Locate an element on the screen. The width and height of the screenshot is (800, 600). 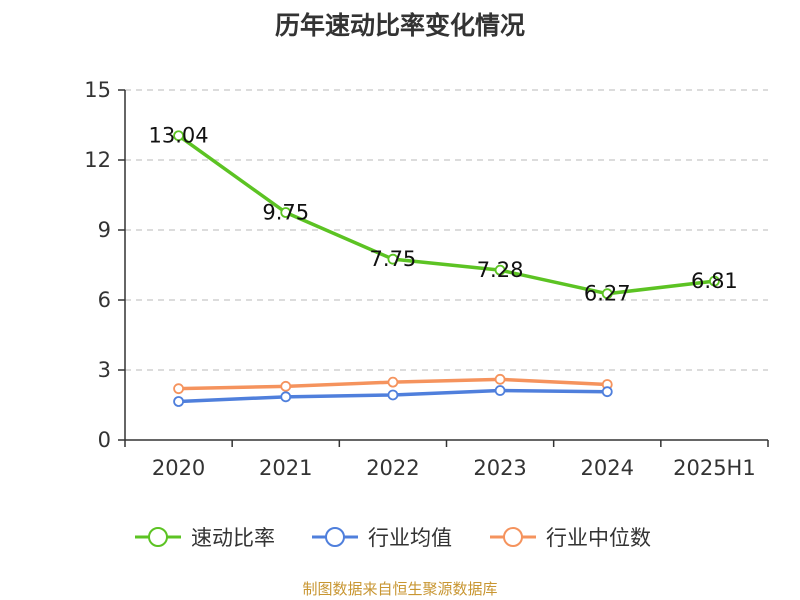
data-label: 13.04 is located at coordinates (179, 136).